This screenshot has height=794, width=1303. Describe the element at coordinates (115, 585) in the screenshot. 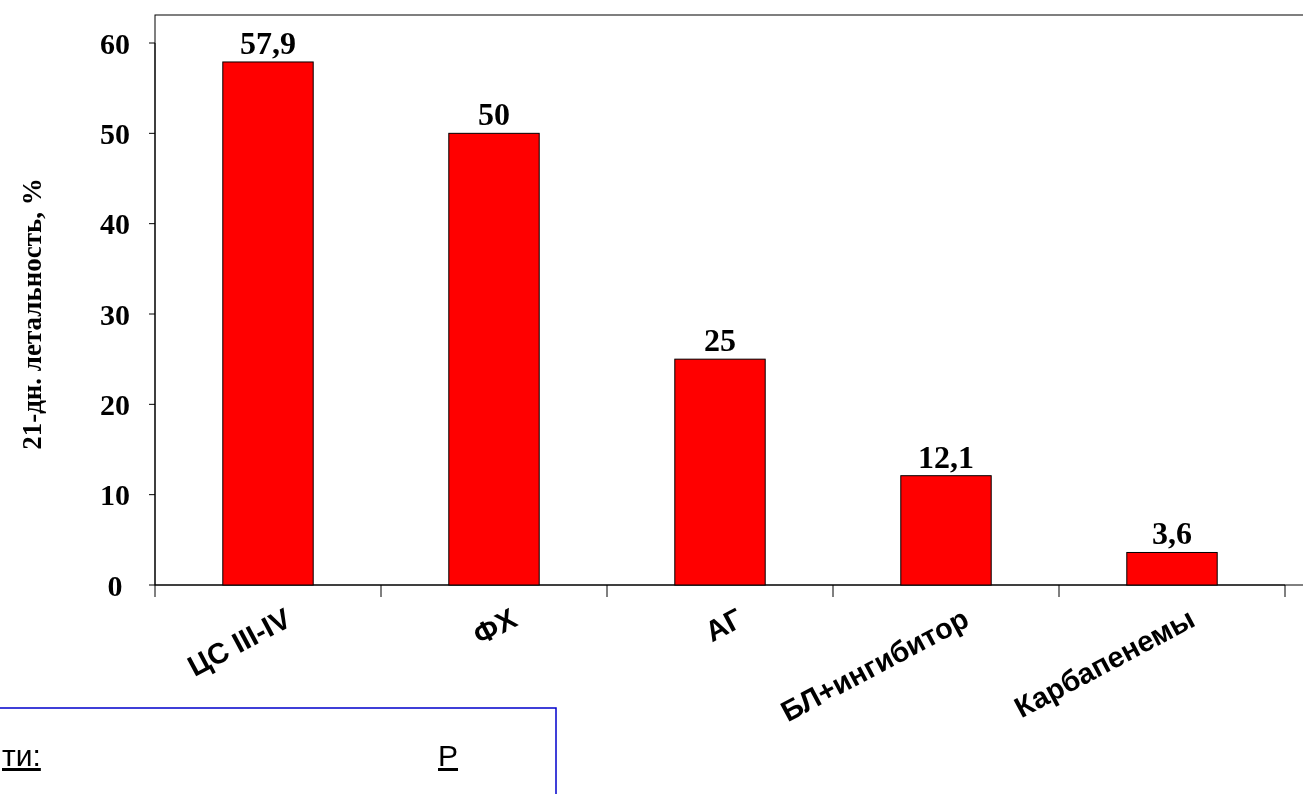

I see `y-tick-label: 0` at that location.